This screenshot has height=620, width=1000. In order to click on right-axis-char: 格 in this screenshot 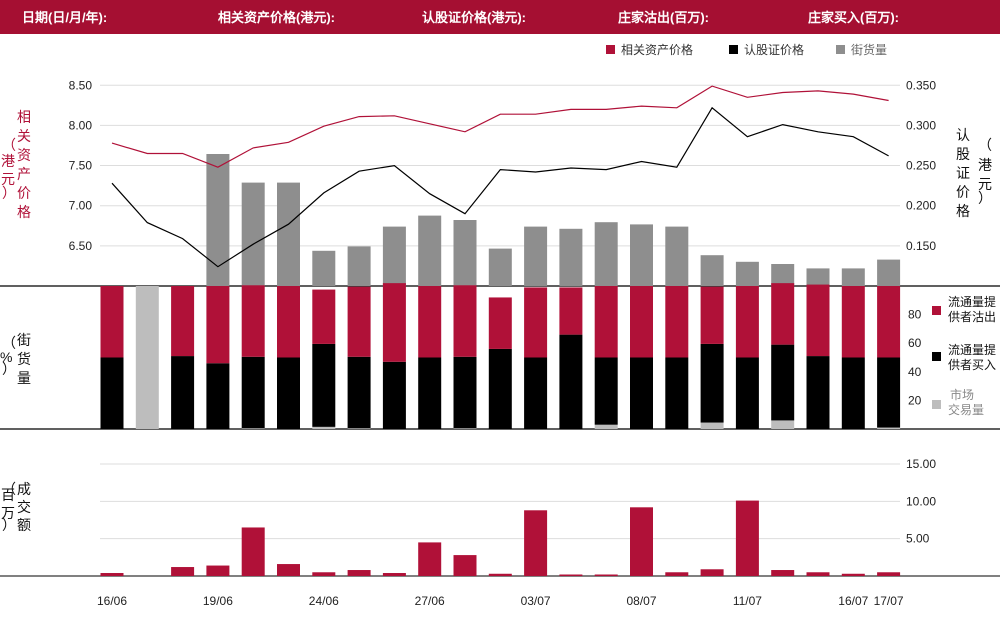, I will do `click(963, 211)`.